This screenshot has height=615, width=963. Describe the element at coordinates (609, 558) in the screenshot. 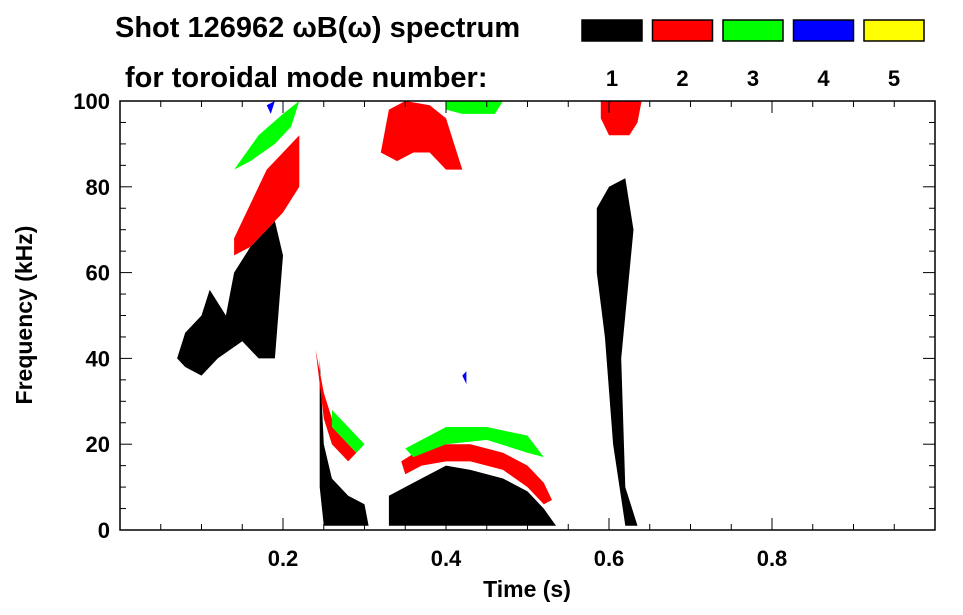

I see `x-tick-label: 0.6` at that location.